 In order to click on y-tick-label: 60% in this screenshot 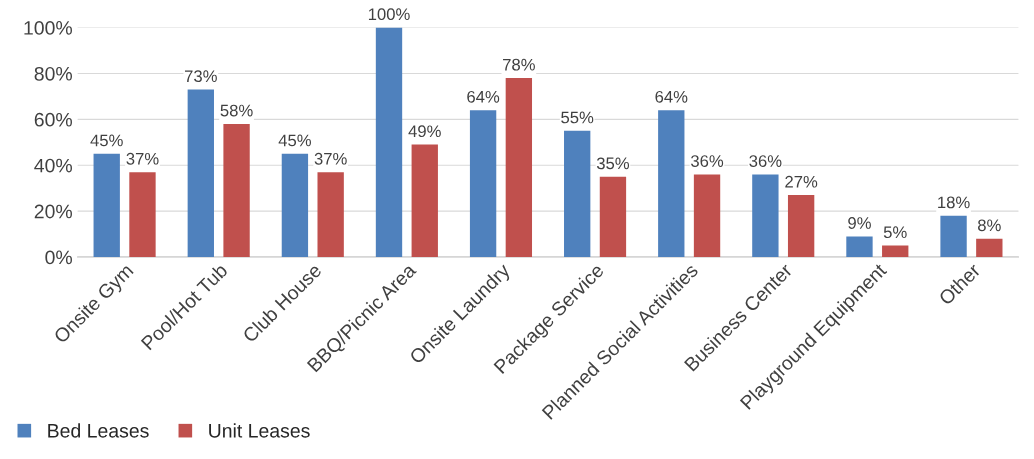, I will do `click(53, 119)`.